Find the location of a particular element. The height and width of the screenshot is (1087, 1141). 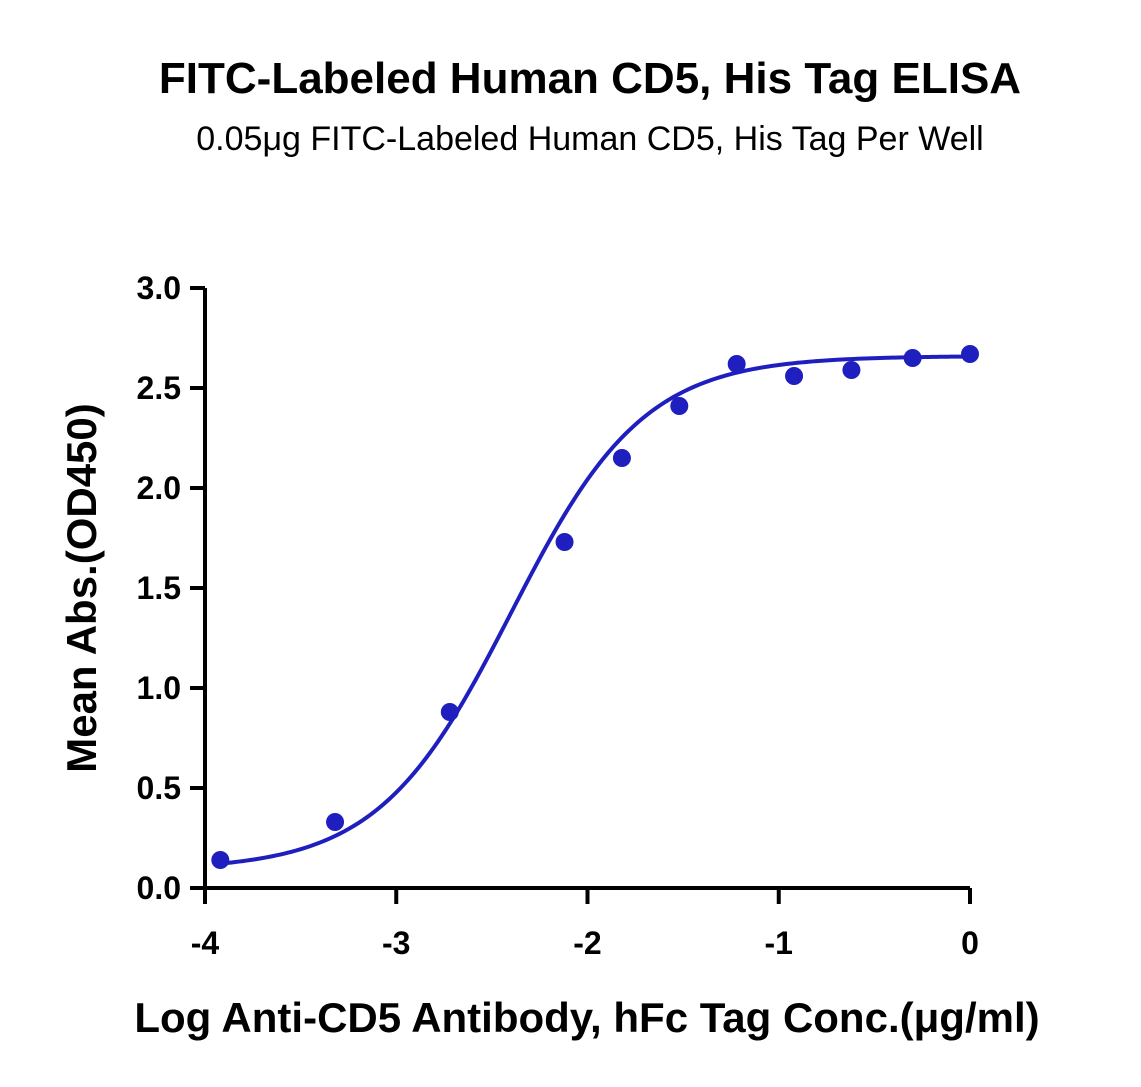

x-tick-label: -3 is located at coordinates (396, 943).